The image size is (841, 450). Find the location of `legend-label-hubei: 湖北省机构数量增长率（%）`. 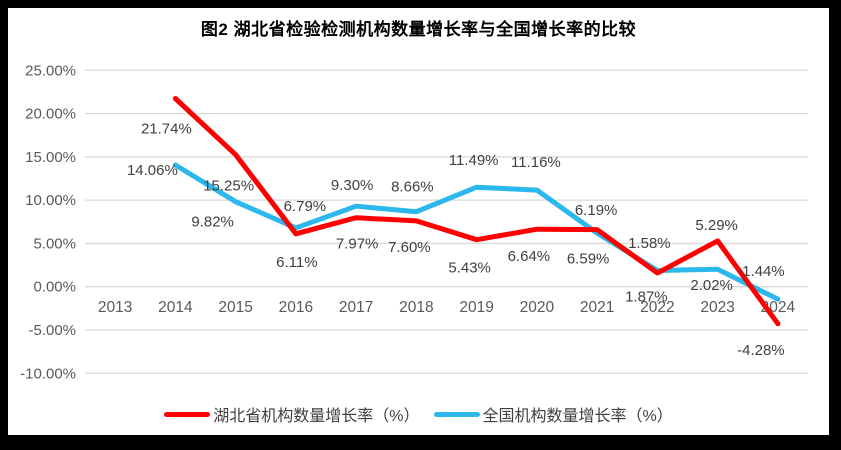

legend-label-hubei: 湖北省机构数量增长率（%） is located at coordinates (316, 416).